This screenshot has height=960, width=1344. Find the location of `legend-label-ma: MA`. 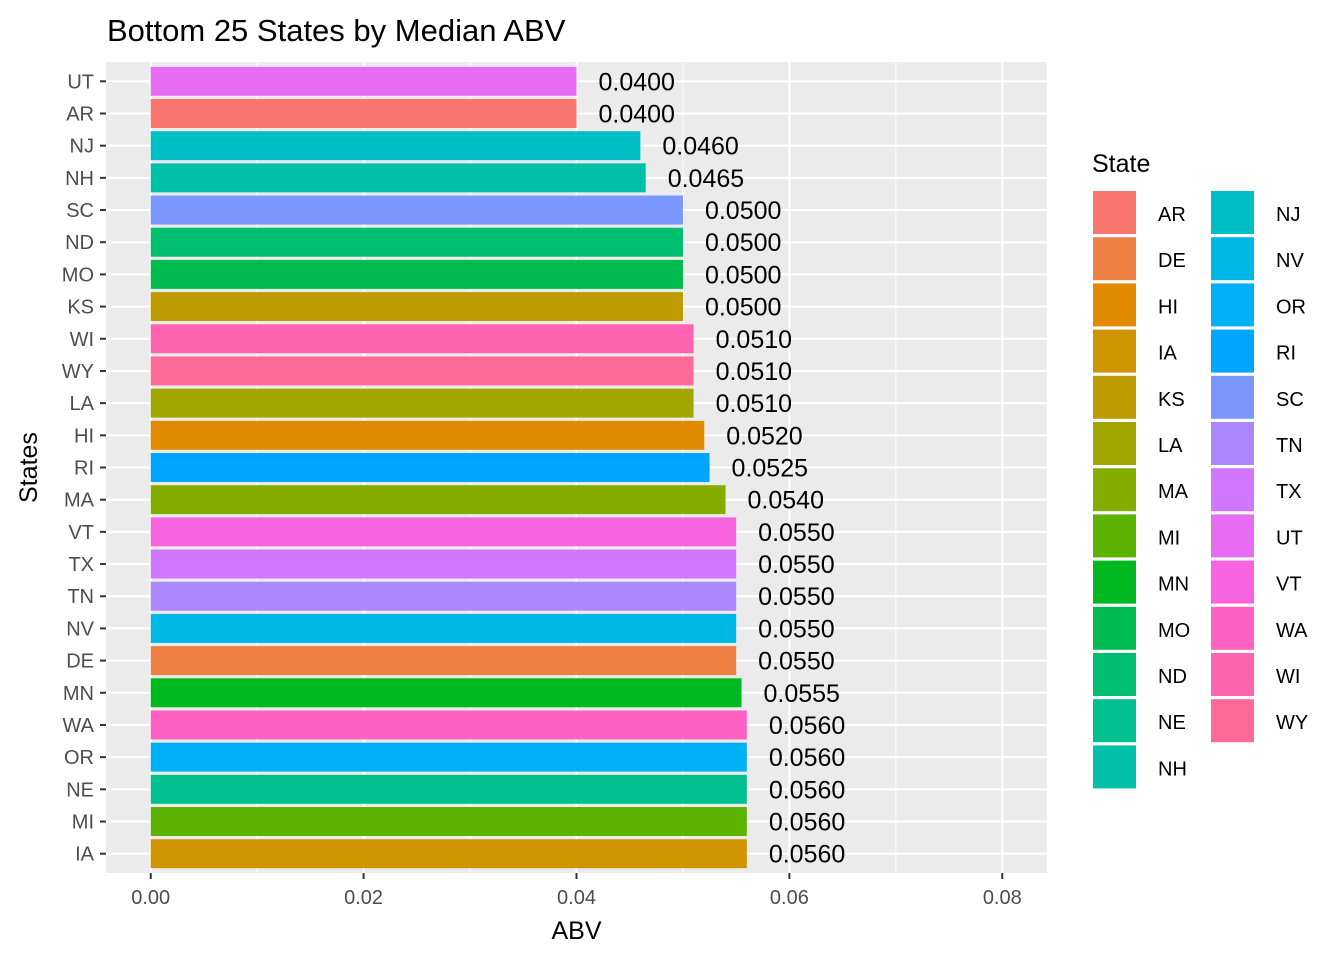

legend-label-ma: MA is located at coordinates (1173, 492).